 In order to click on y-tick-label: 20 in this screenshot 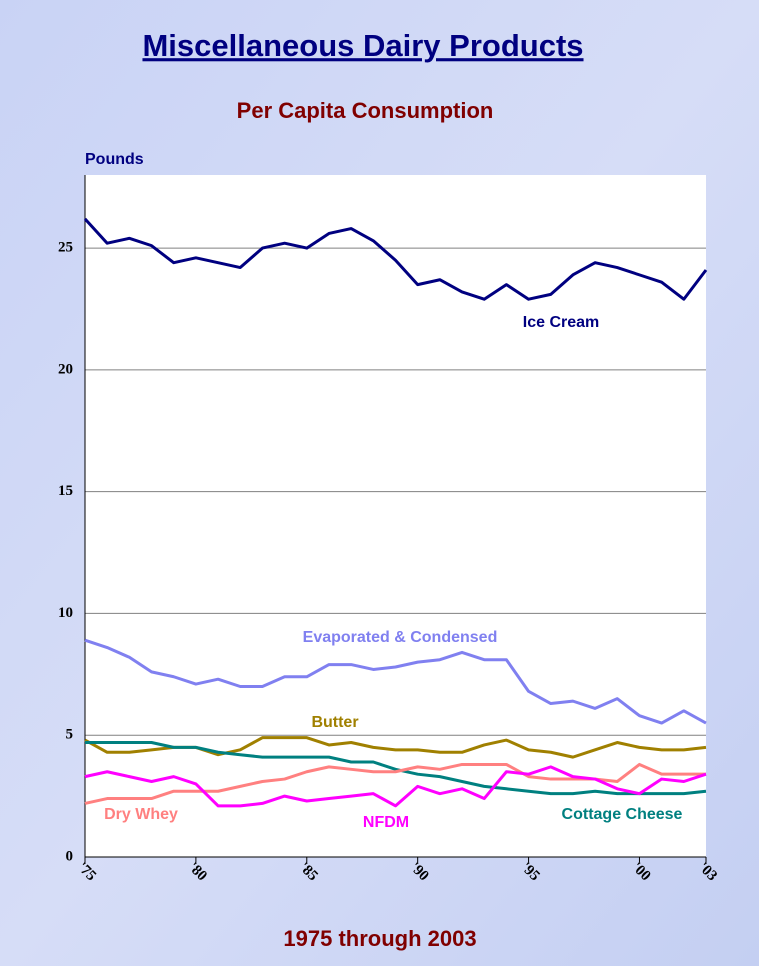, I will do `click(65, 369)`.